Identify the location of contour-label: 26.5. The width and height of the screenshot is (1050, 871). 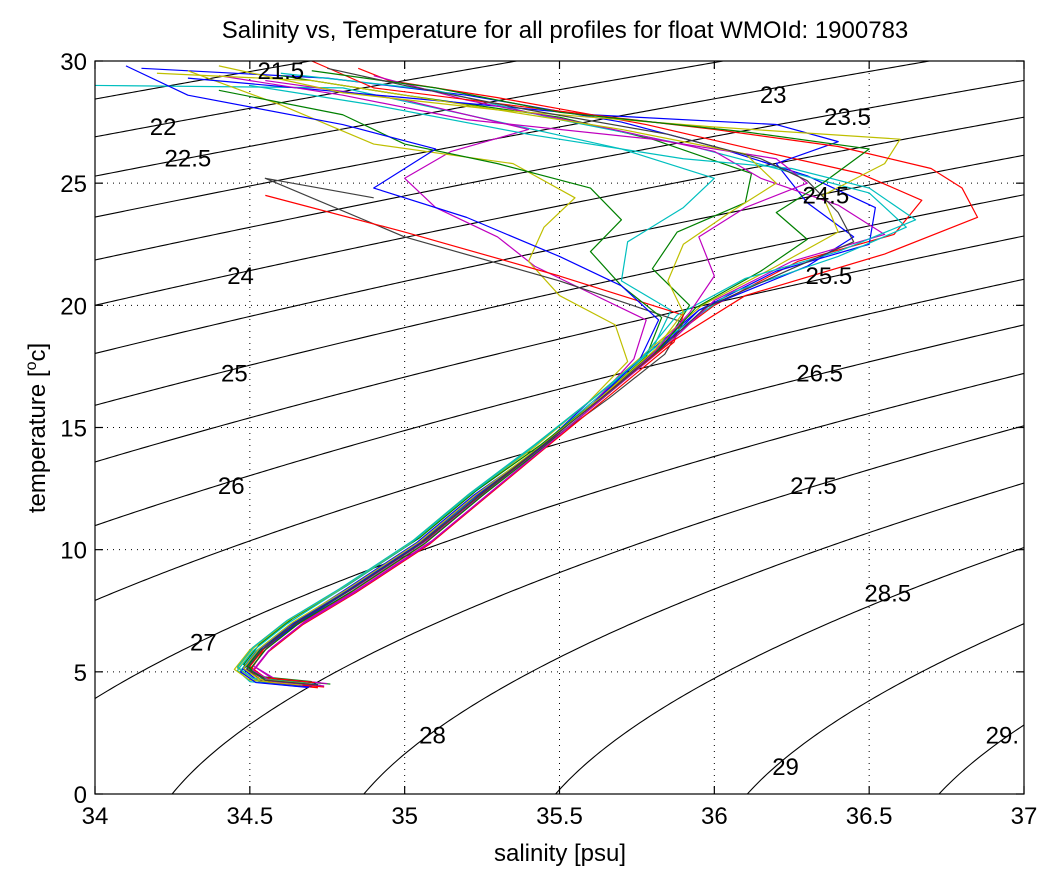
(819, 374).